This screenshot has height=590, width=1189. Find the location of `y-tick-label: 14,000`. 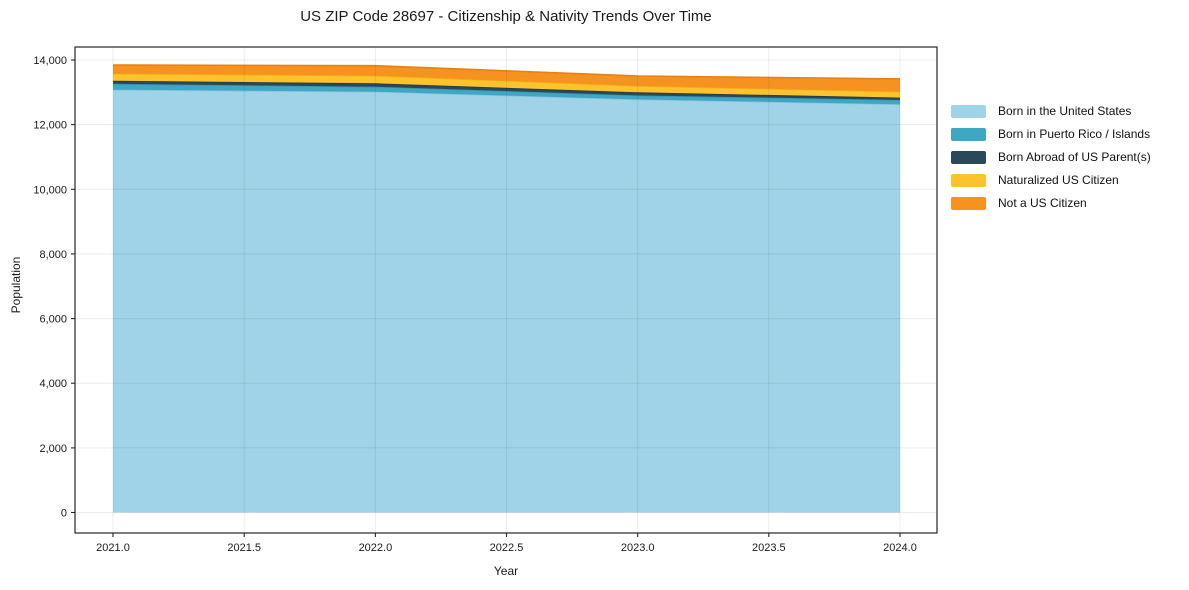

y-tick-label: 14,000 is located at coordinates (50, 61).